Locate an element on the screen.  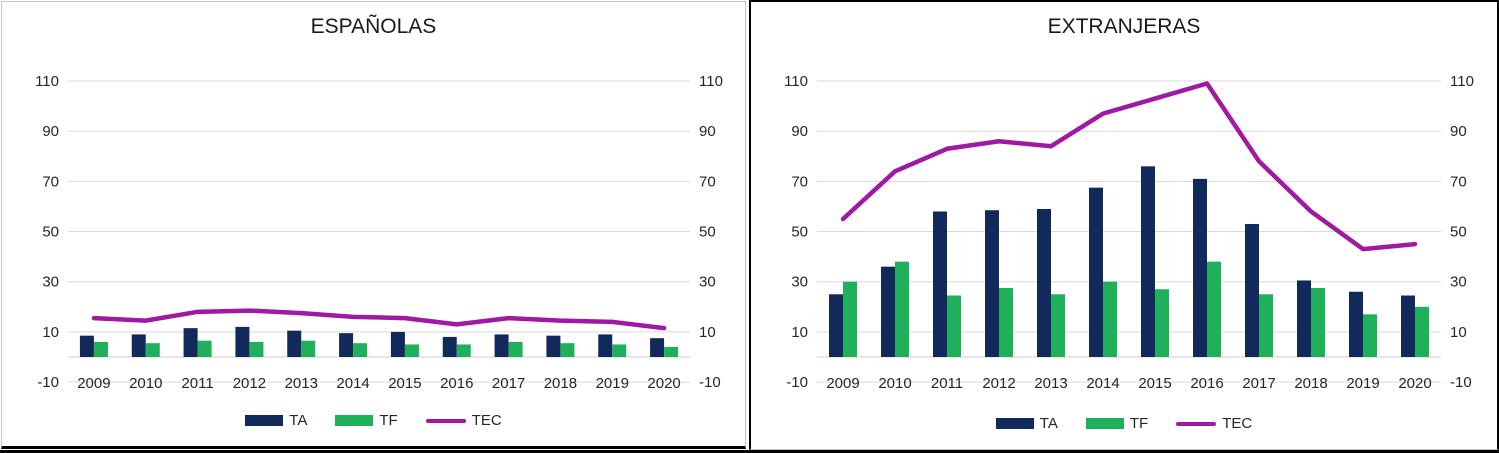
x-tick-label: 2010 is located at coordinates (145, 383).